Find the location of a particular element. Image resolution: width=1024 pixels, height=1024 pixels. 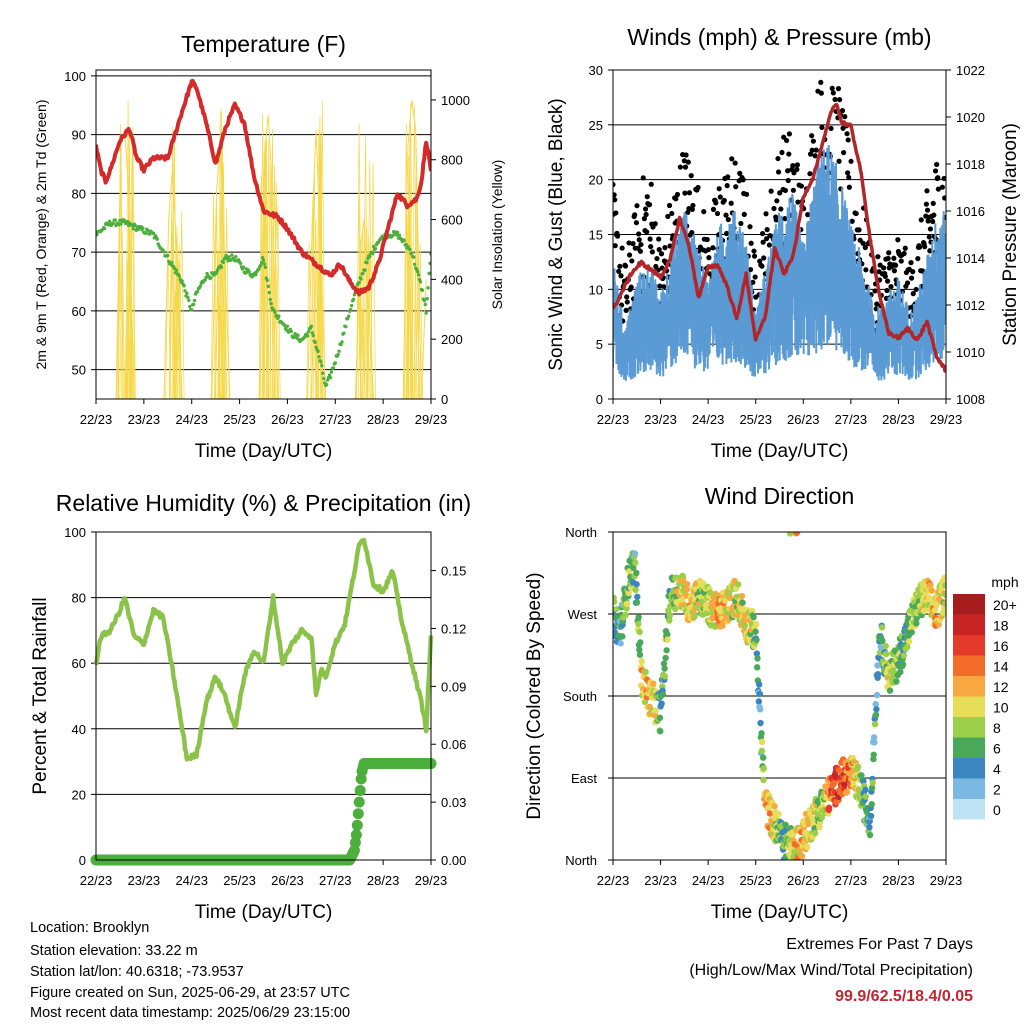

plot-area is located at coordinates (779, 696).